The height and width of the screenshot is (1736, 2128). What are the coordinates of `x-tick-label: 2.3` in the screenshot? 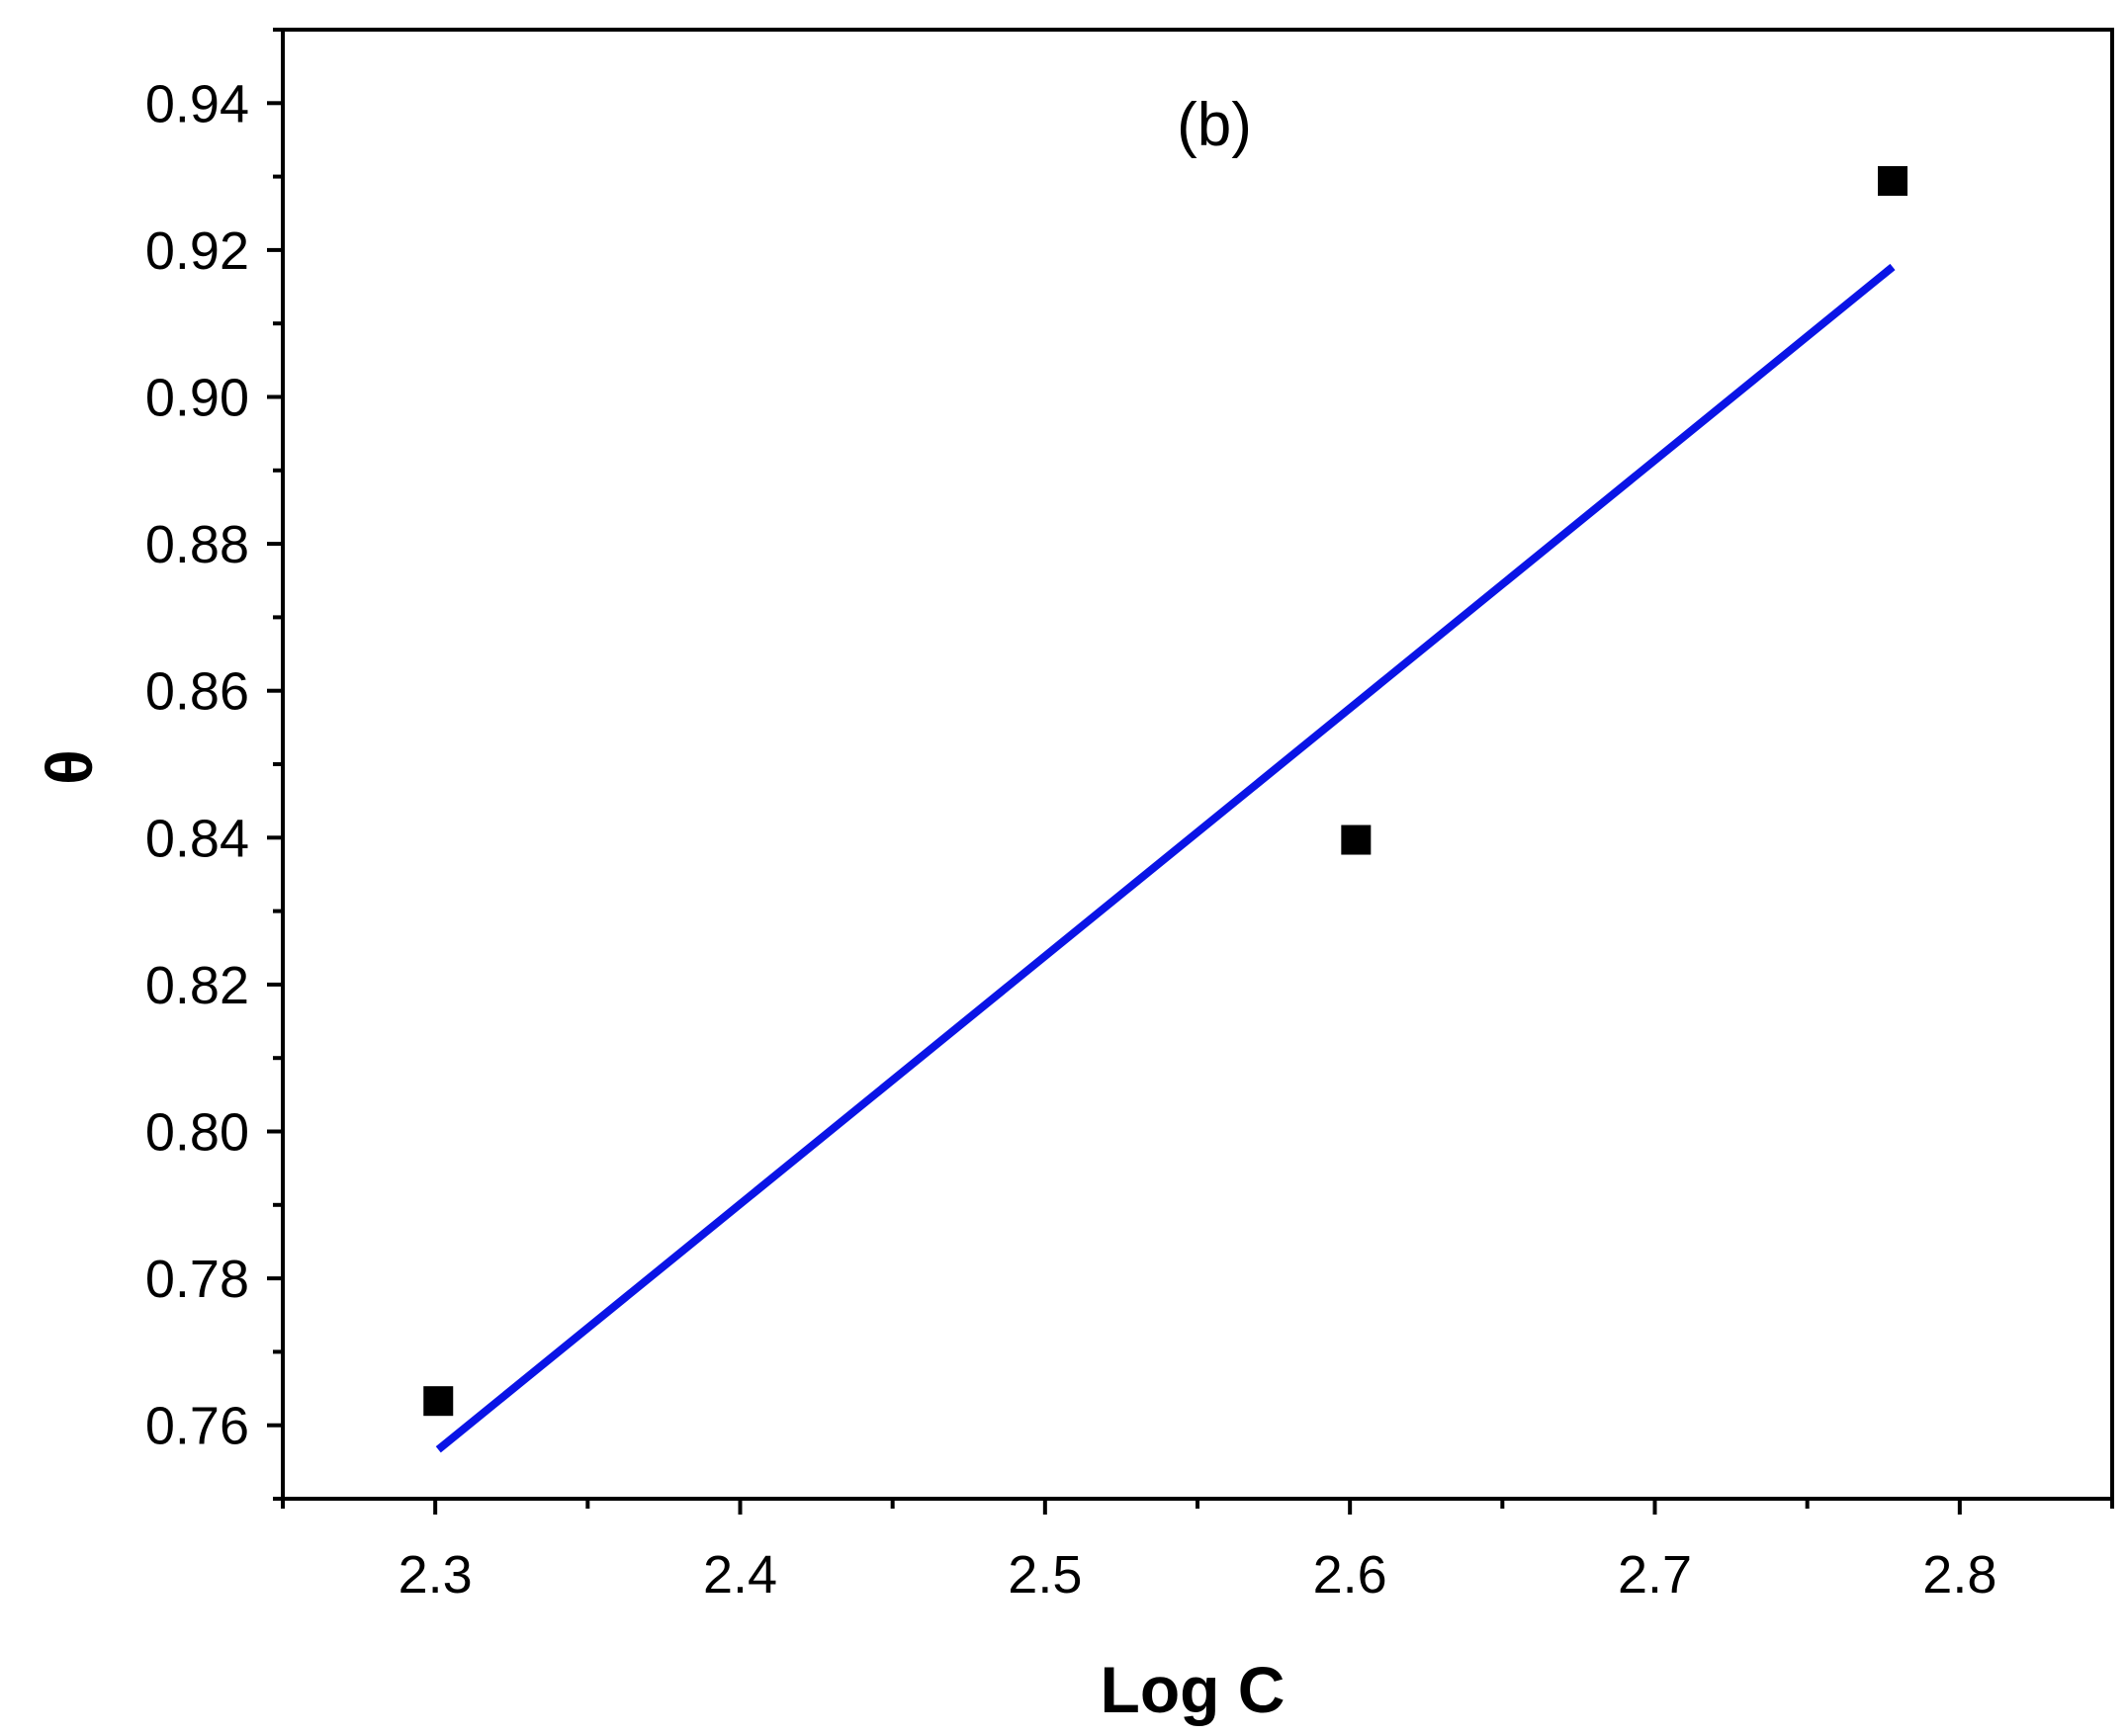 It's located at (436, 1575).